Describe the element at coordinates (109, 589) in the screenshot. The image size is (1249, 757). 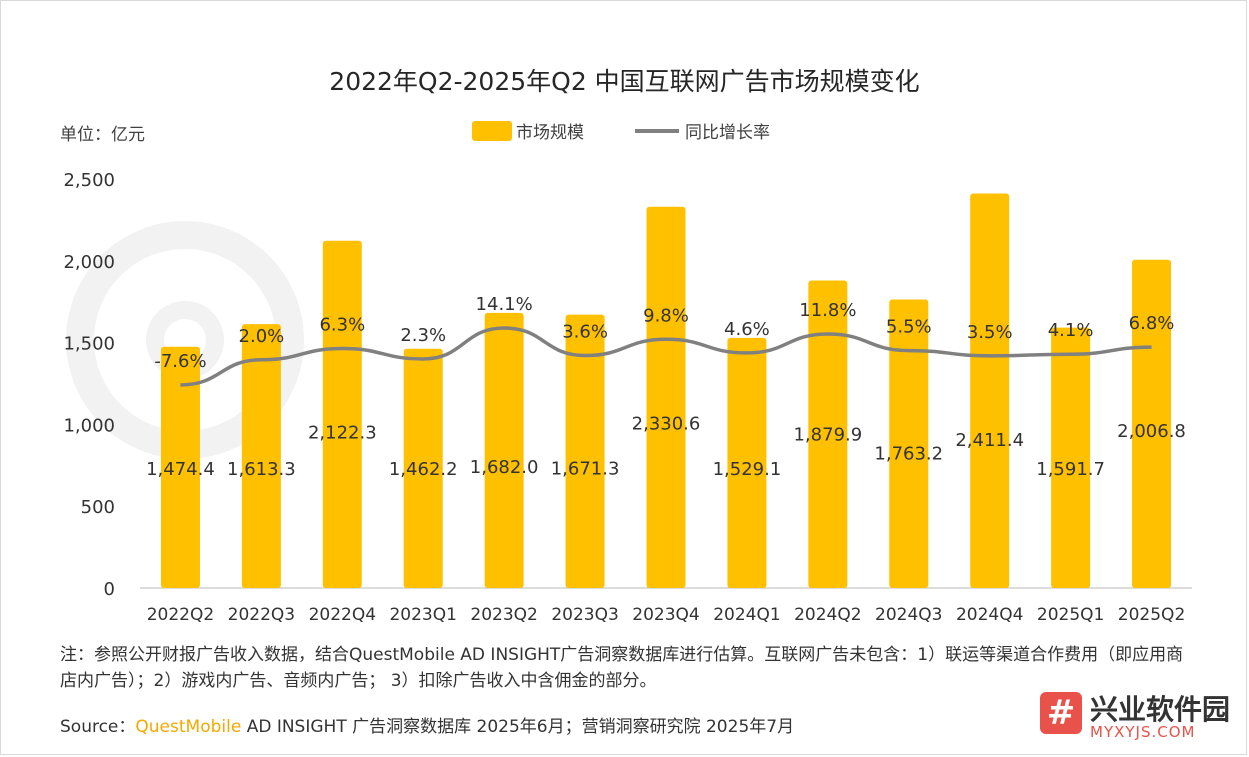
I see `y-tick-label: 0` at that location.